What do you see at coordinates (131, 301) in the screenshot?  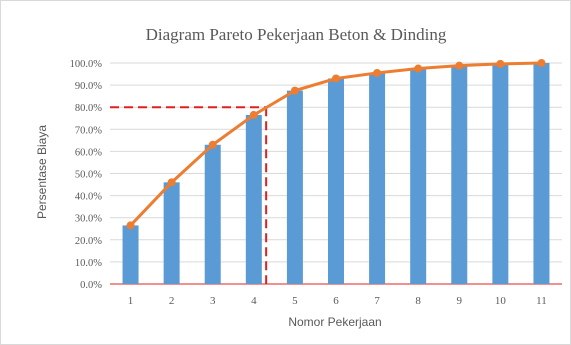 I see `x-tick-label: 1` at bounding box center [131, 301].